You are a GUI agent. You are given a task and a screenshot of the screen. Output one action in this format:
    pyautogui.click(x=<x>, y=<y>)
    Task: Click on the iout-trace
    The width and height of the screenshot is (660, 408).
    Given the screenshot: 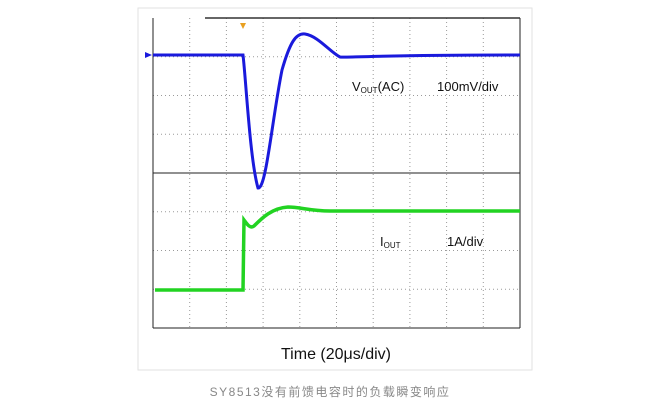 What is the action you would take?
    pyautogui.click(x=337, y=248)
    